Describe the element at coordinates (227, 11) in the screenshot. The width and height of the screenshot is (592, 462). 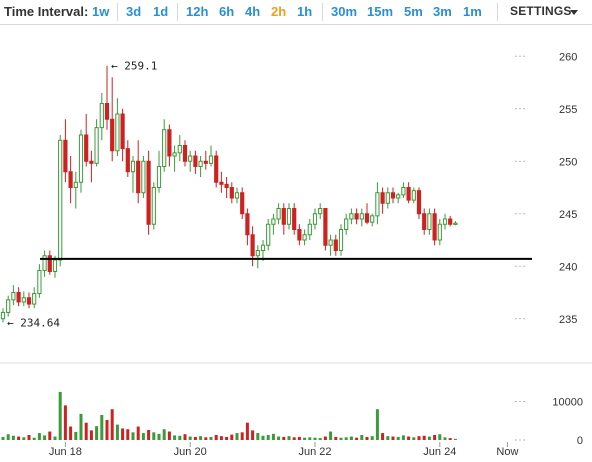
I see `interval-6h: 6h` at that location.